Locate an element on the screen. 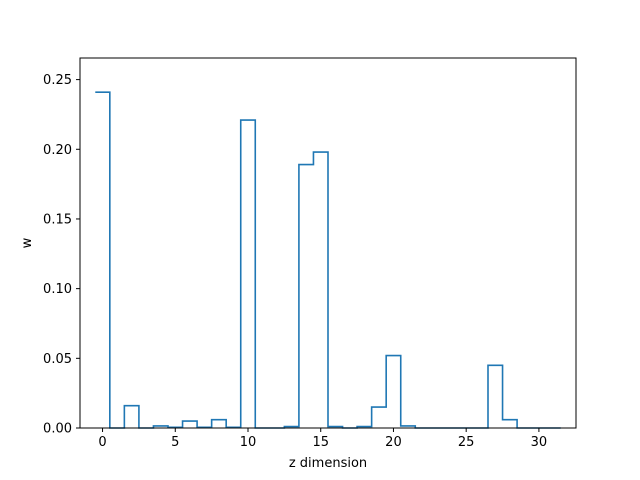  x-tick-label: 30 is located at coordinates (539, 442).